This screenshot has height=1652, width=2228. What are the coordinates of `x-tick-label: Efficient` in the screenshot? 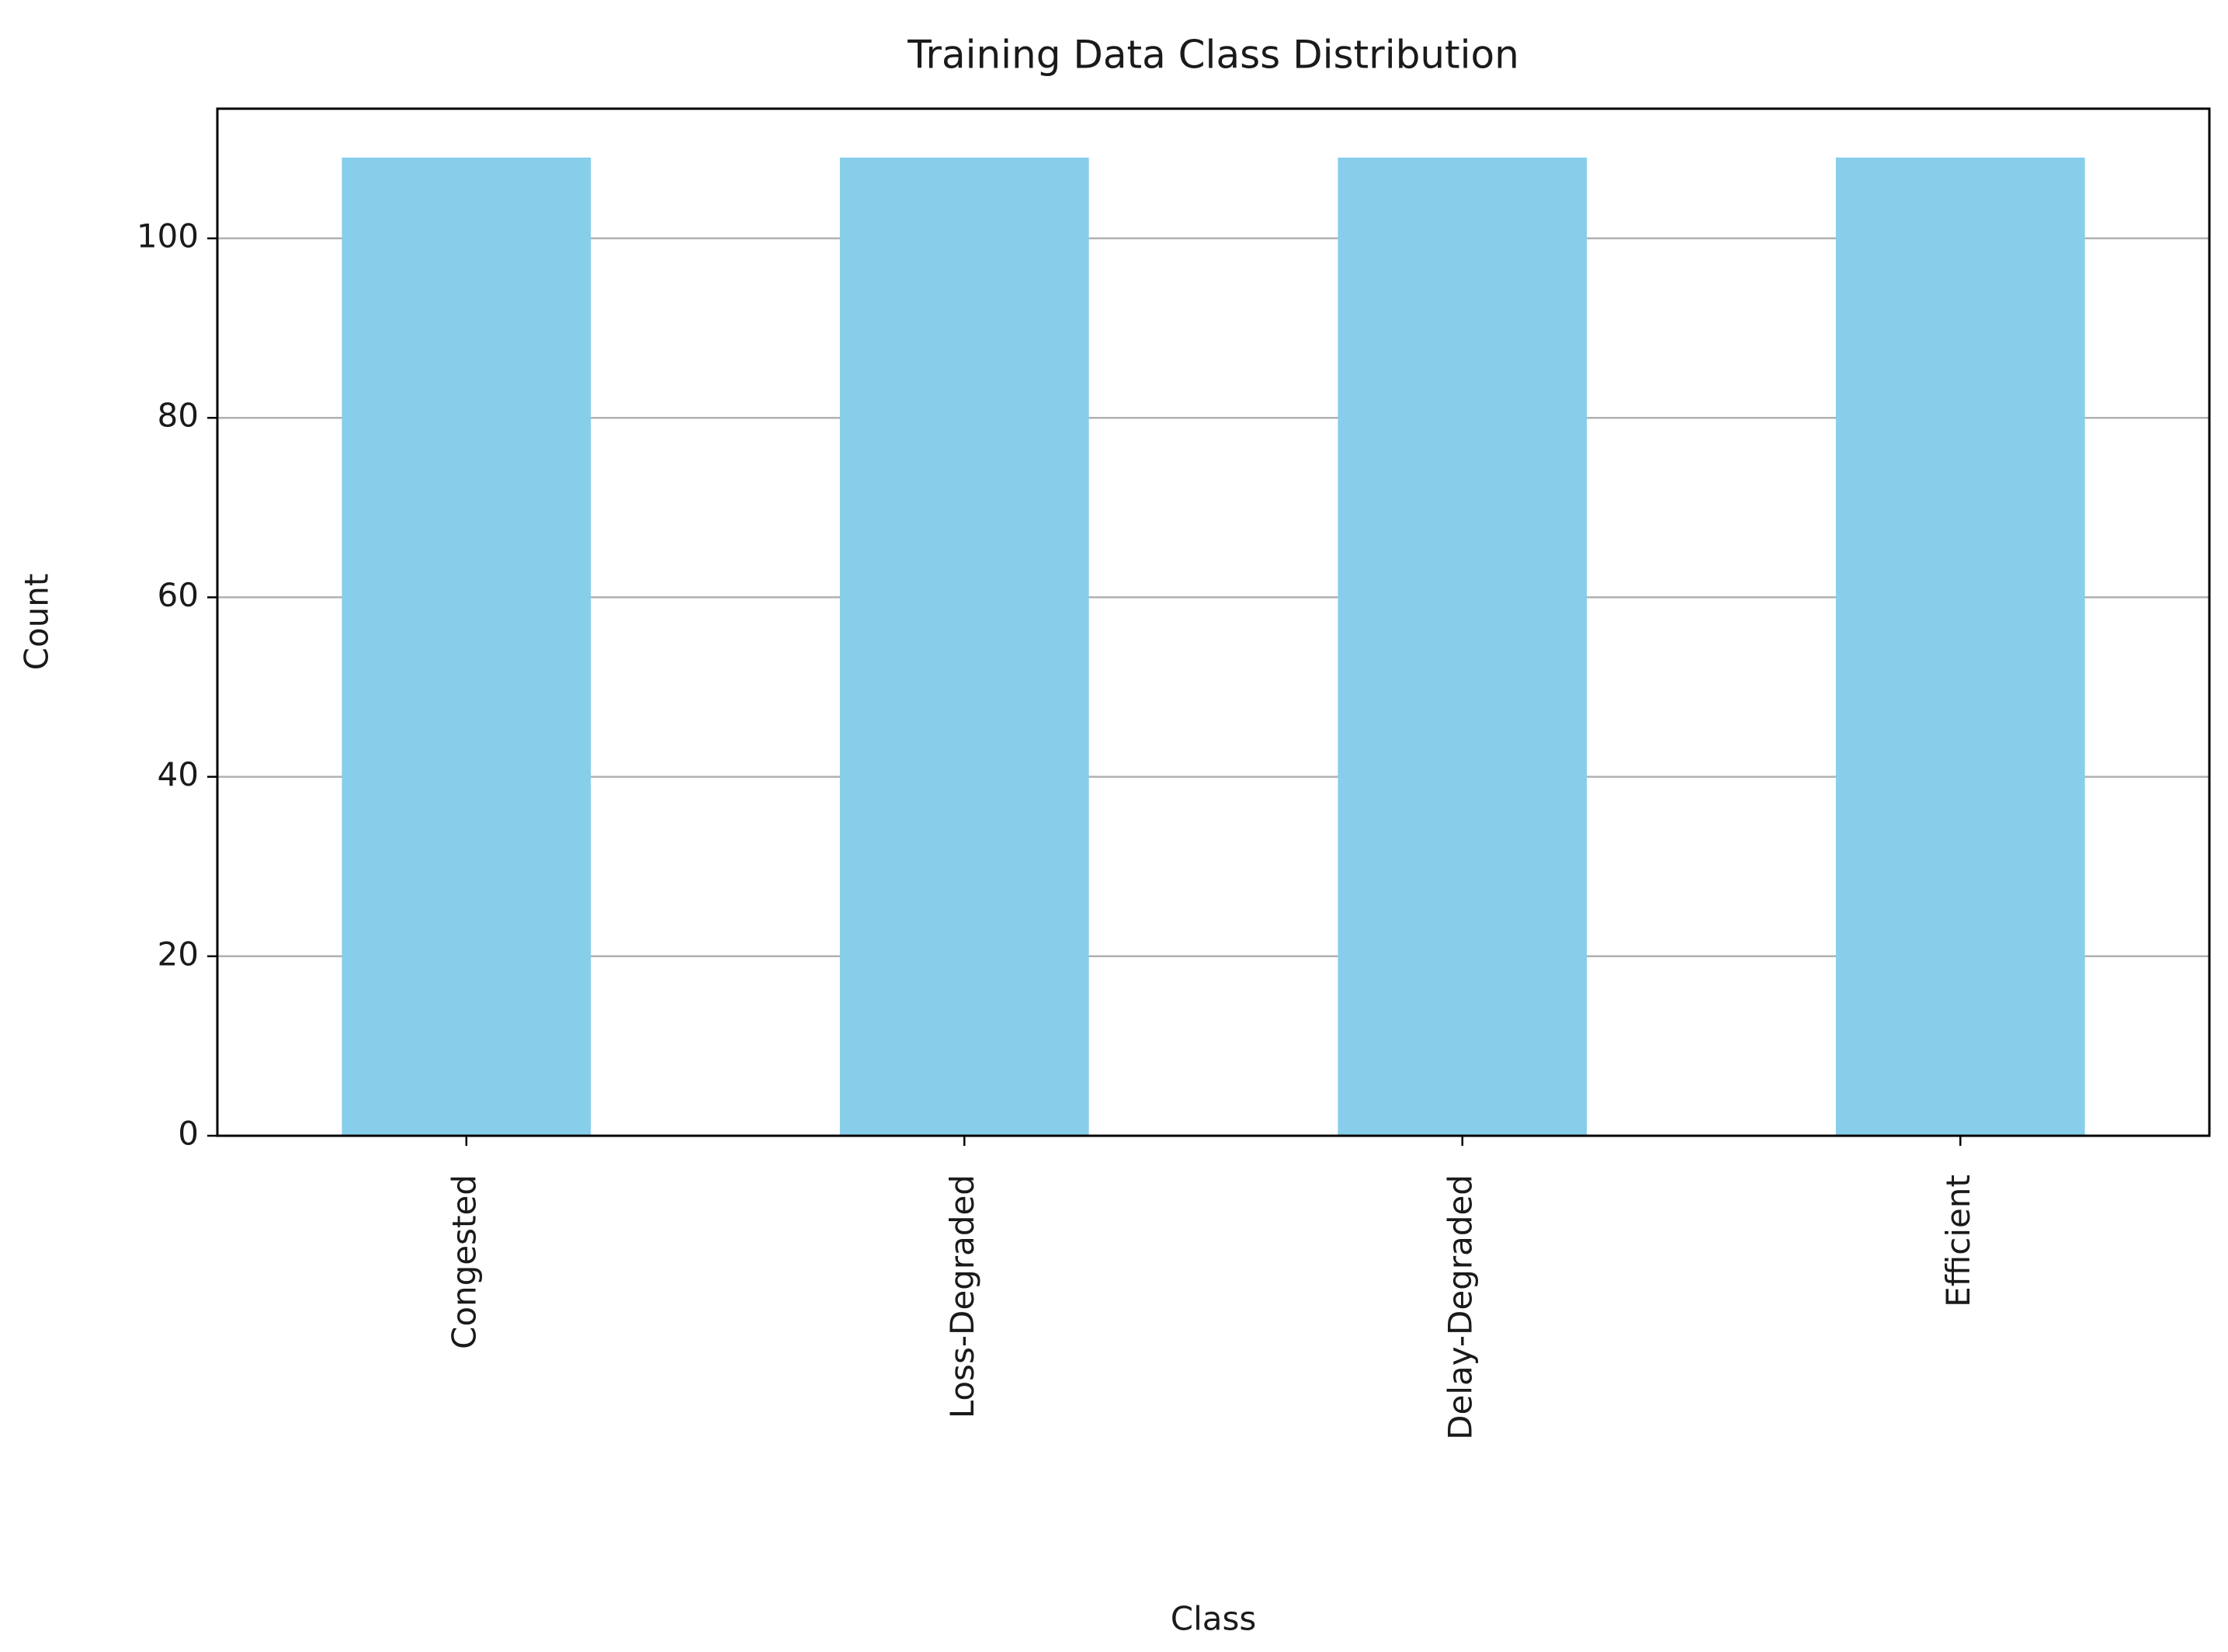 It's located at (1958, 1241).